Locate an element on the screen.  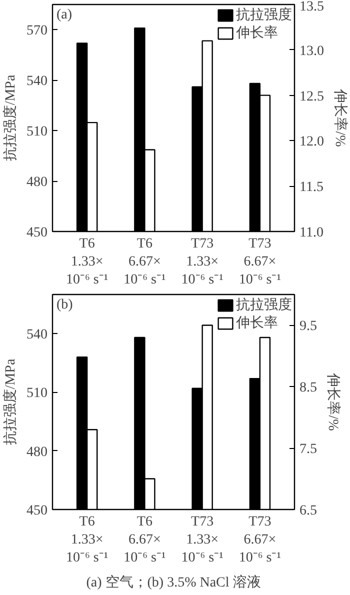
y2-tick-label: 13.0 is located at coordinates (312, 51).